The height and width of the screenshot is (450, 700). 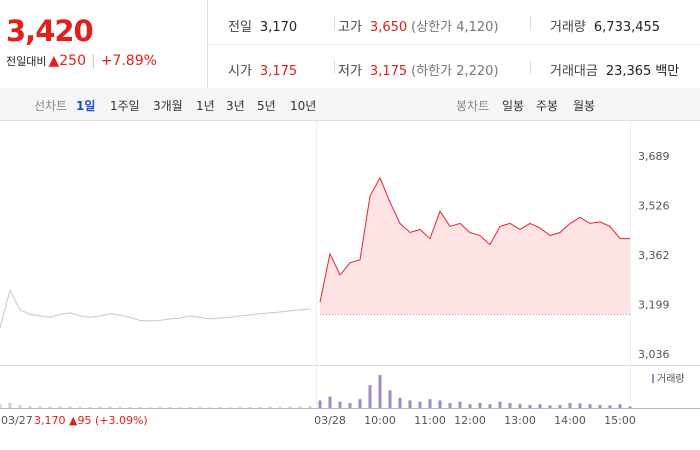 I want to click on tab: 주봉, so click(x=547, y=106).